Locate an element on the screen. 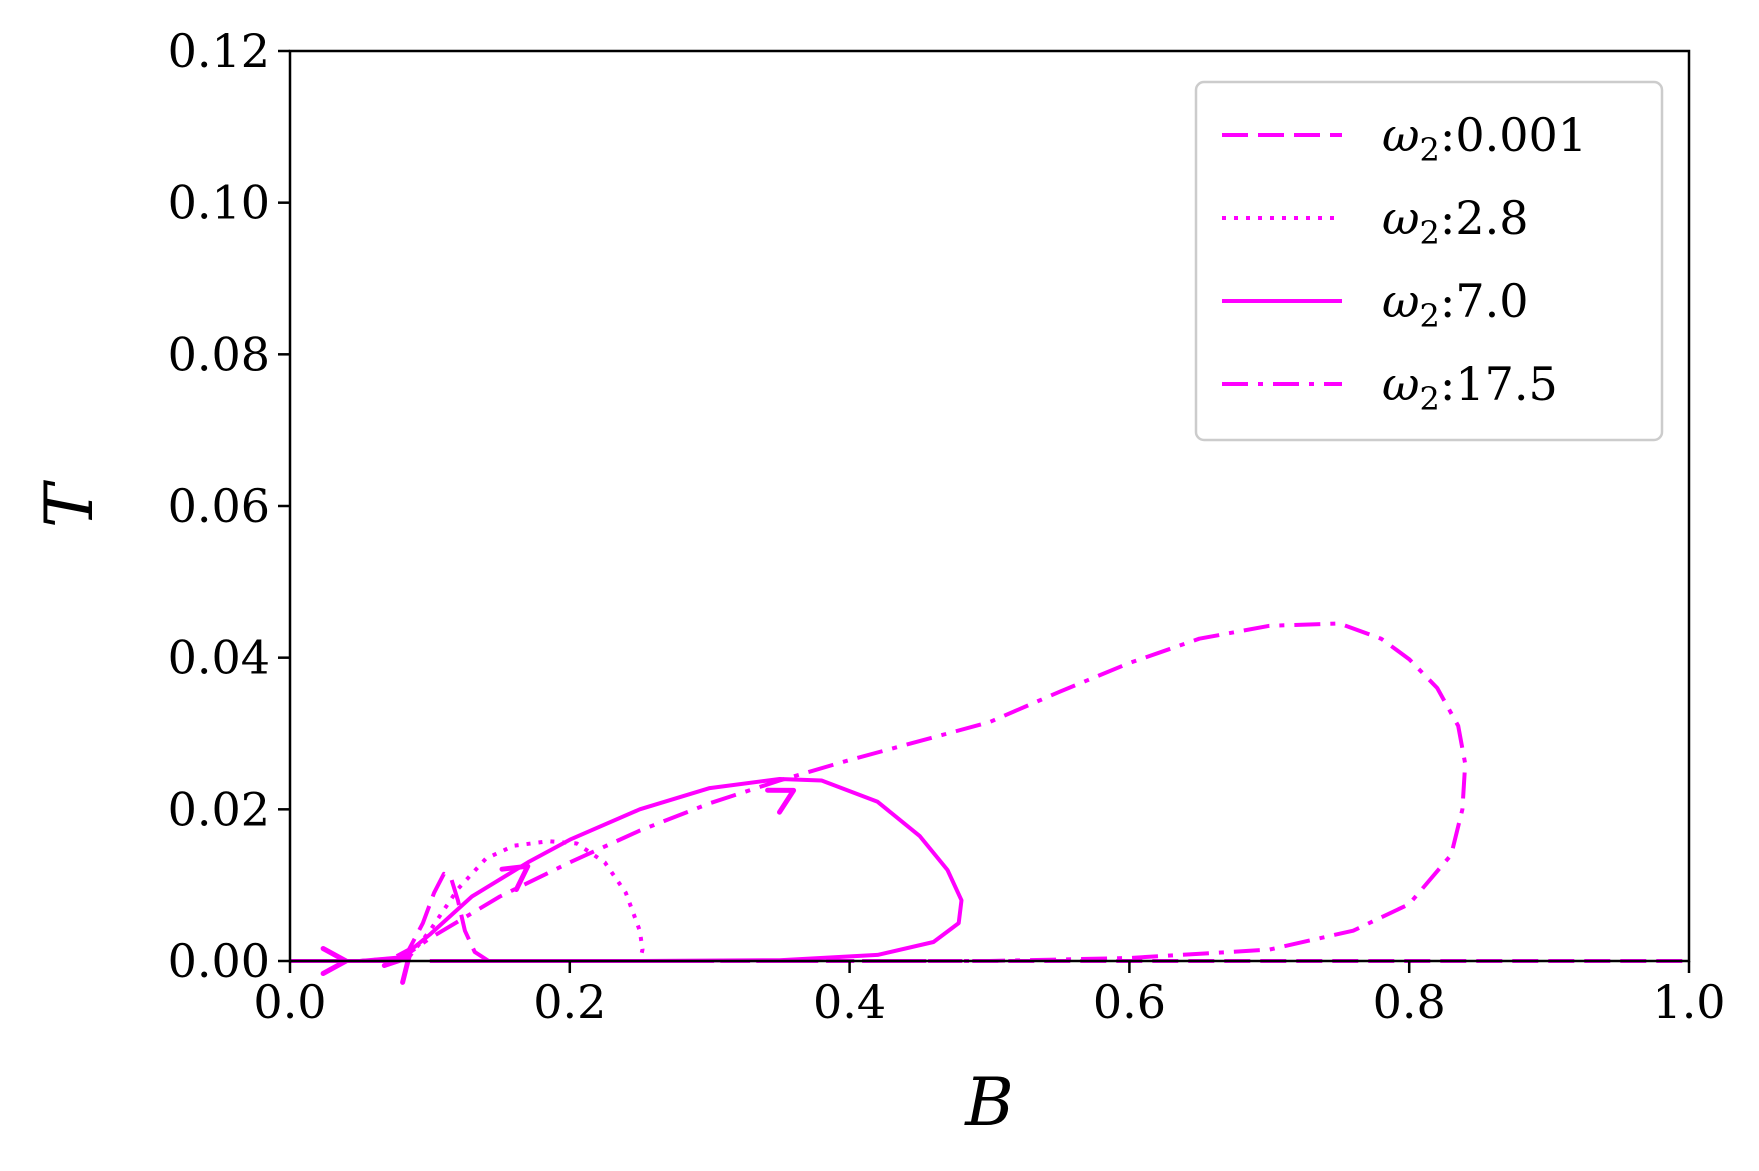 The height and width of the screenshot is (1171, 1759). legend-label: ω2:7.0 is located at coordinates (1455, 304).